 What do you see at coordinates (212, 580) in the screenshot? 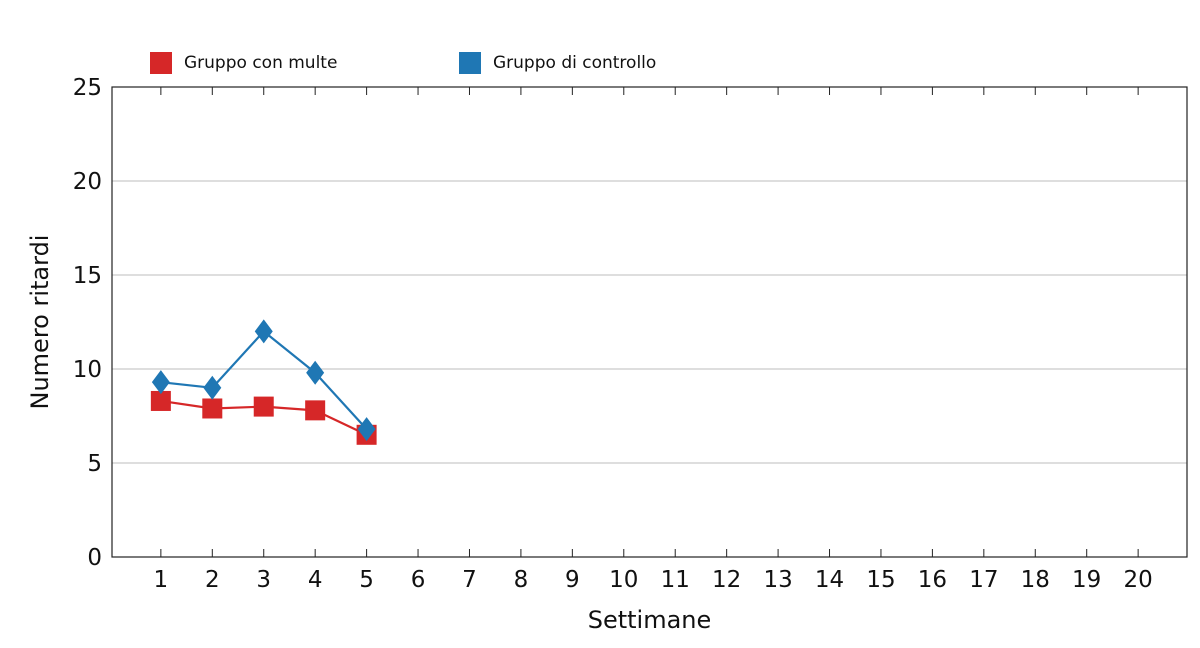
I see `x-tick-label: 2` at bounding box center [212, 580].